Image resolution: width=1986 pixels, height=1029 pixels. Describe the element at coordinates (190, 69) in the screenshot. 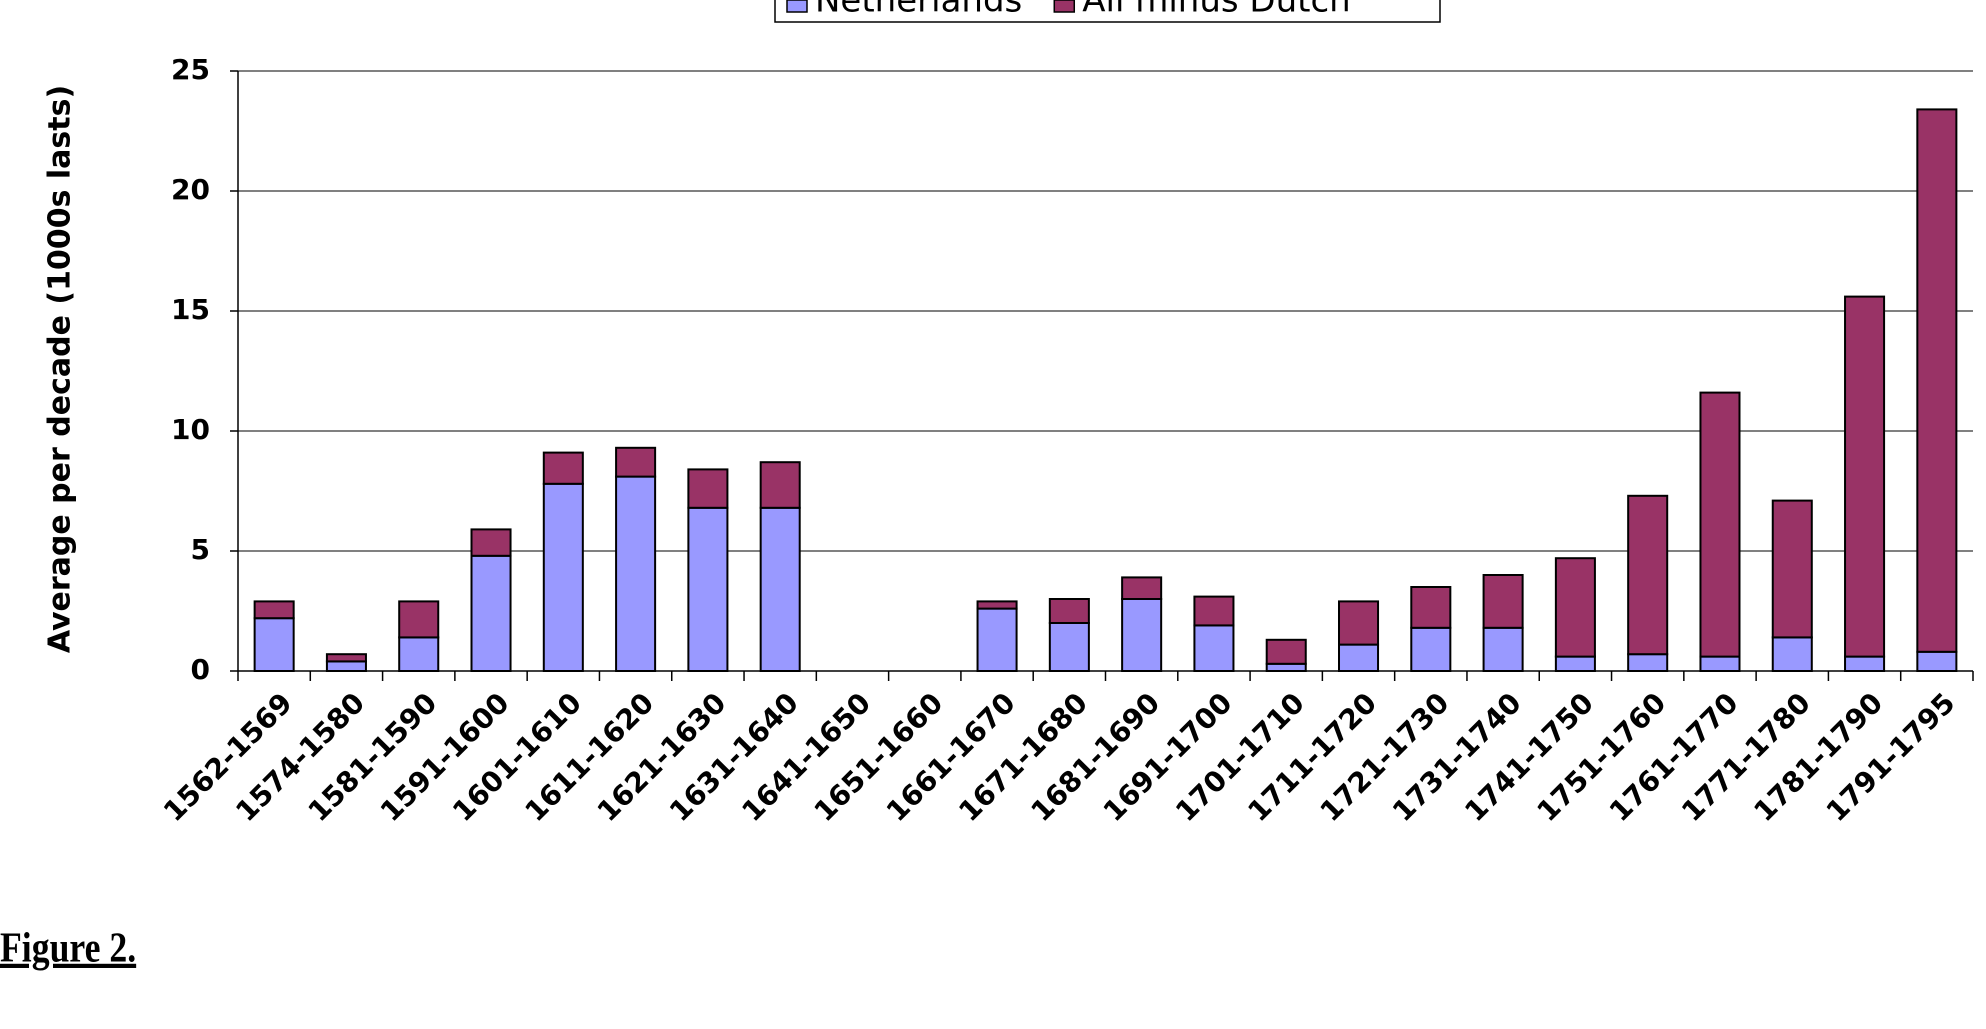

I see `y-tick-label: 25` at that location.